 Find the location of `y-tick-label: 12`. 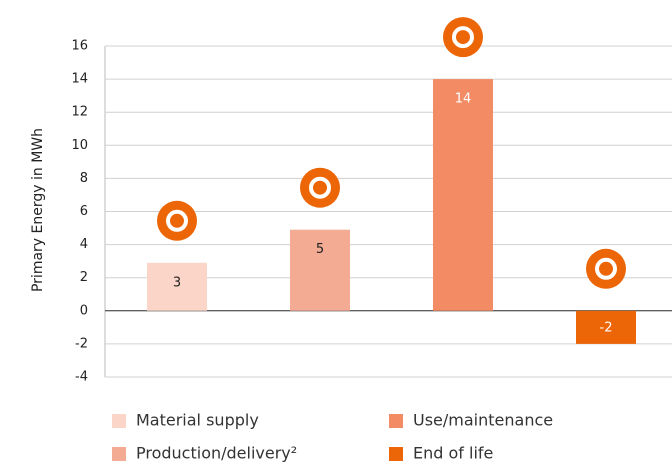

y-tick-label: 12 is located at coordinates (79, 112).